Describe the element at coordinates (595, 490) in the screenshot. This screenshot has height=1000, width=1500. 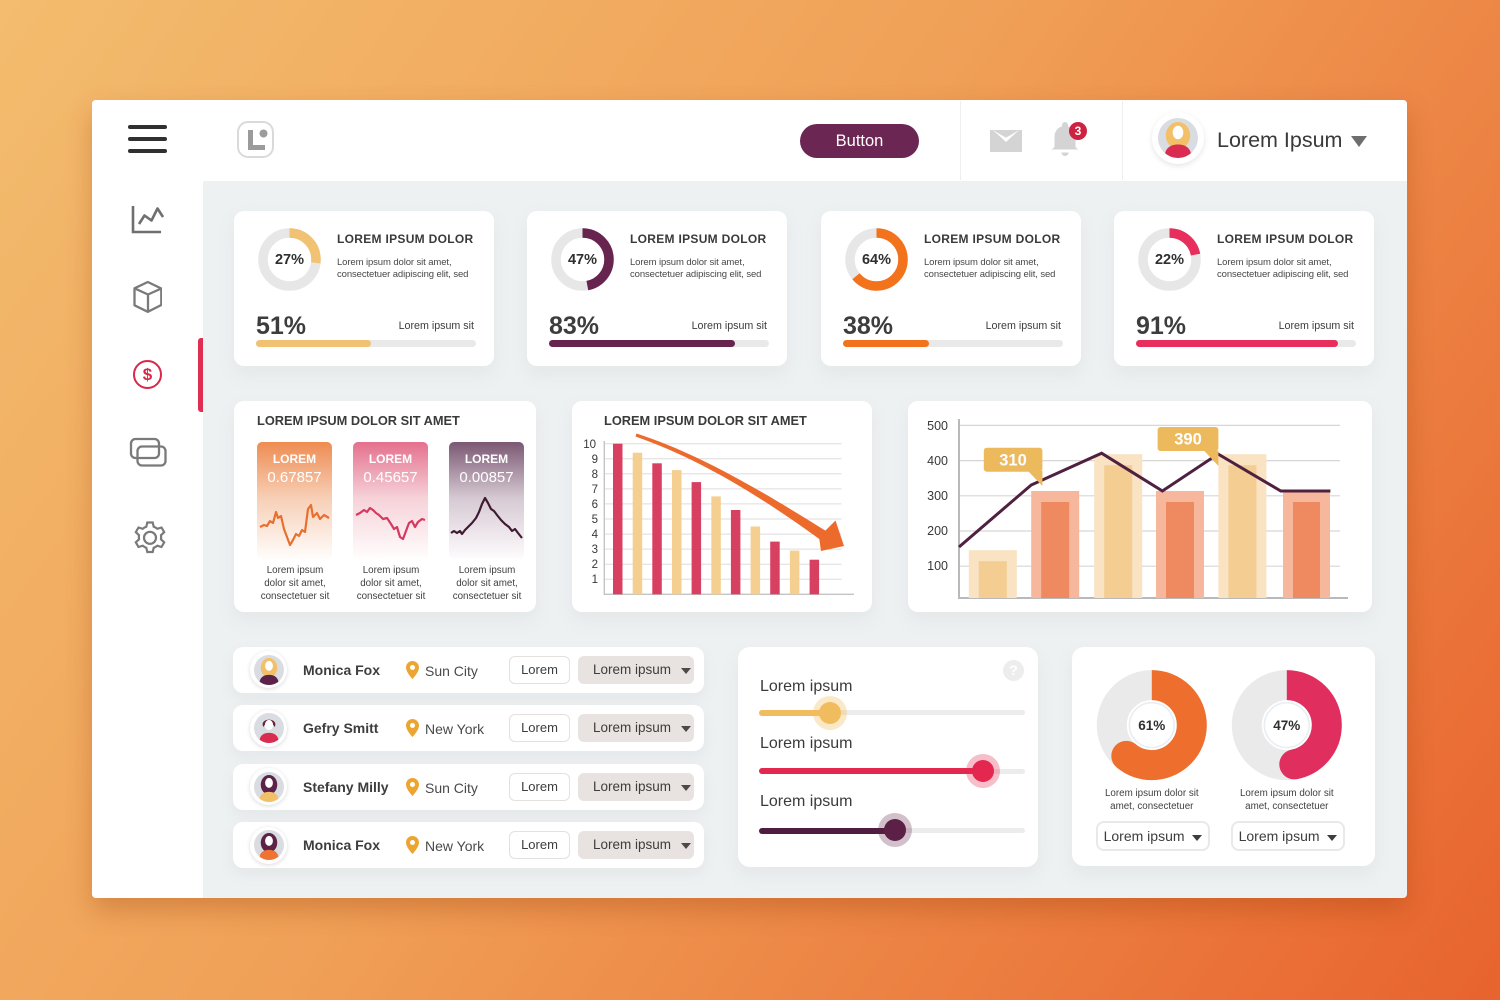
I see `svg-text: 7` at that location.